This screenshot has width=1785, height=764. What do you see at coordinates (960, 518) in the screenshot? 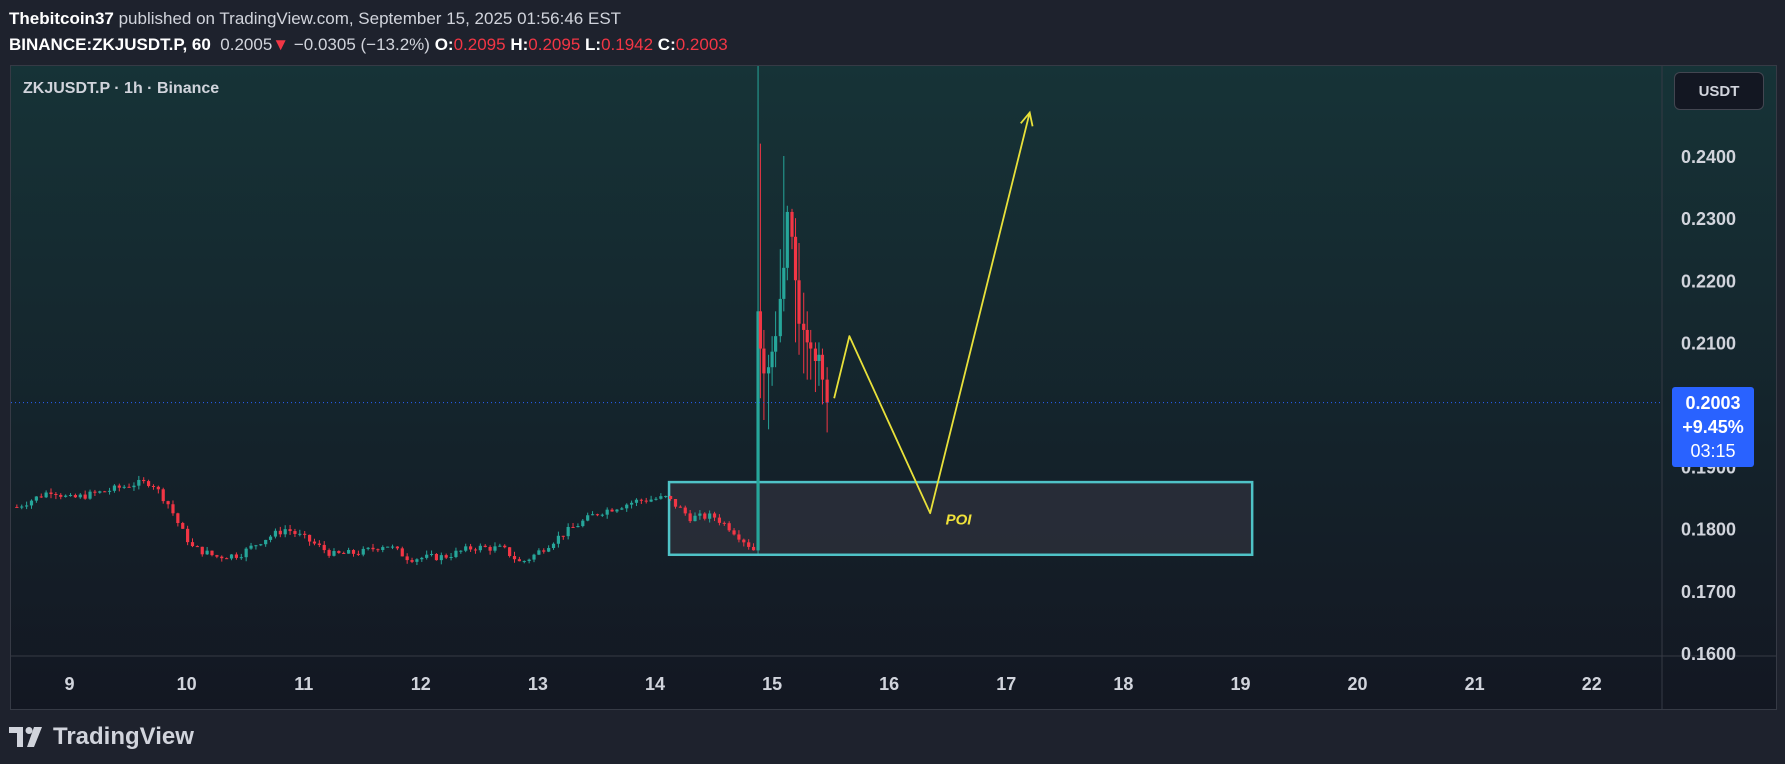
I see `poi-zone` at bounding box center [960, 518].